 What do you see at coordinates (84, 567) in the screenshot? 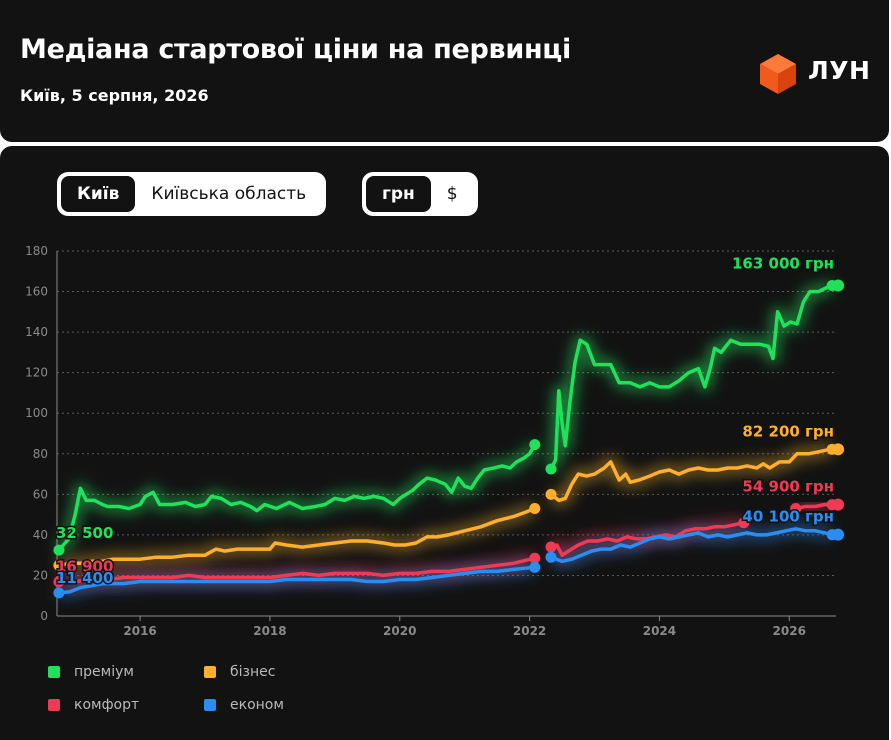
I see `series-start-label: 16 900` at bounding box center [84, 567].